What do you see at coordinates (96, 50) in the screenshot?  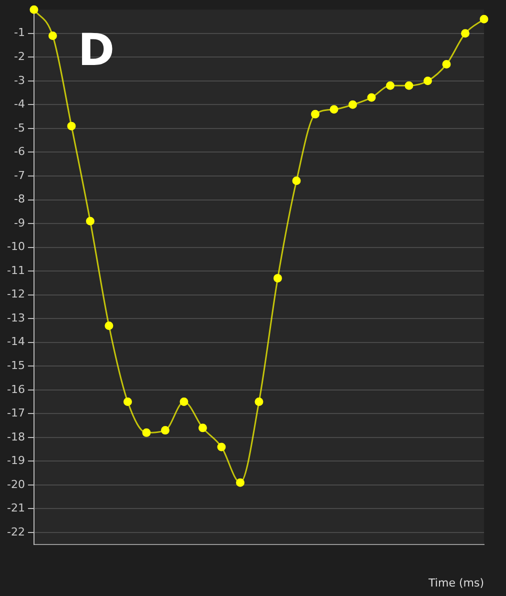 I see `annotation: D` at bounding box center [96, 50].